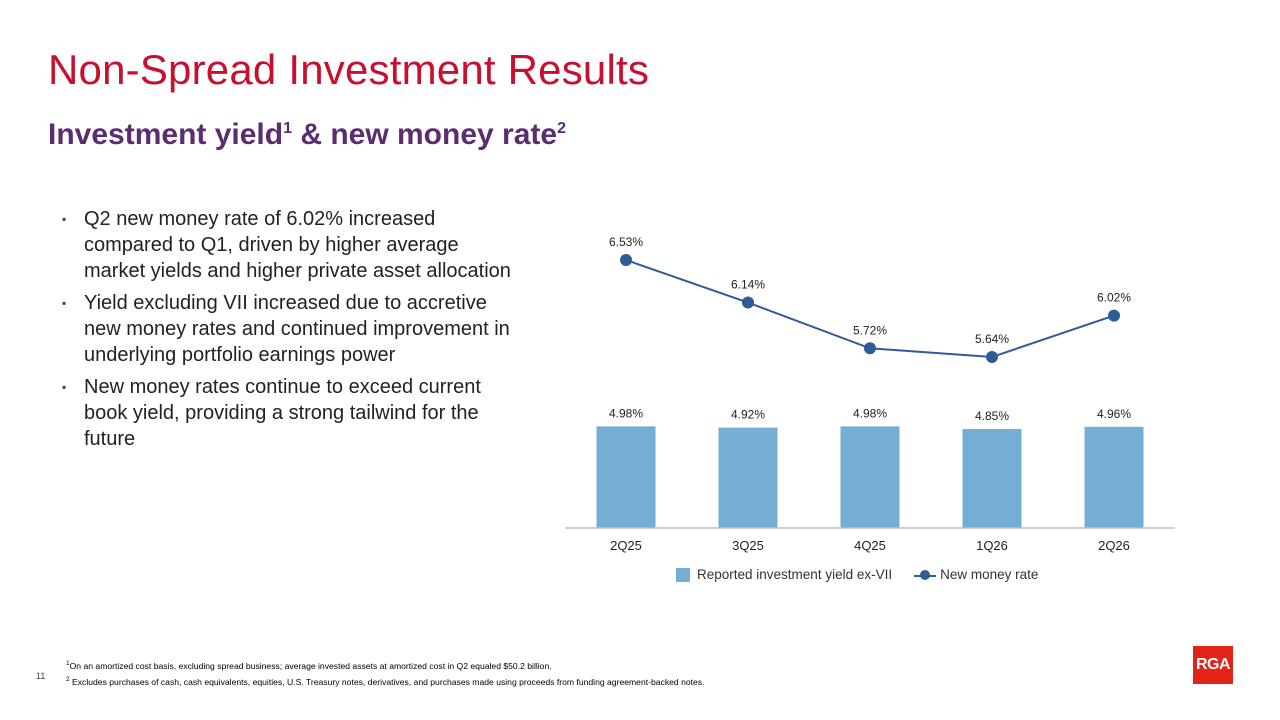 The height and width of the screenshot is (720, 1280). What do you see at coordinates (870, 477) in the screenshot?
I see `bar-4Q25` at bounding box center [870, 477].